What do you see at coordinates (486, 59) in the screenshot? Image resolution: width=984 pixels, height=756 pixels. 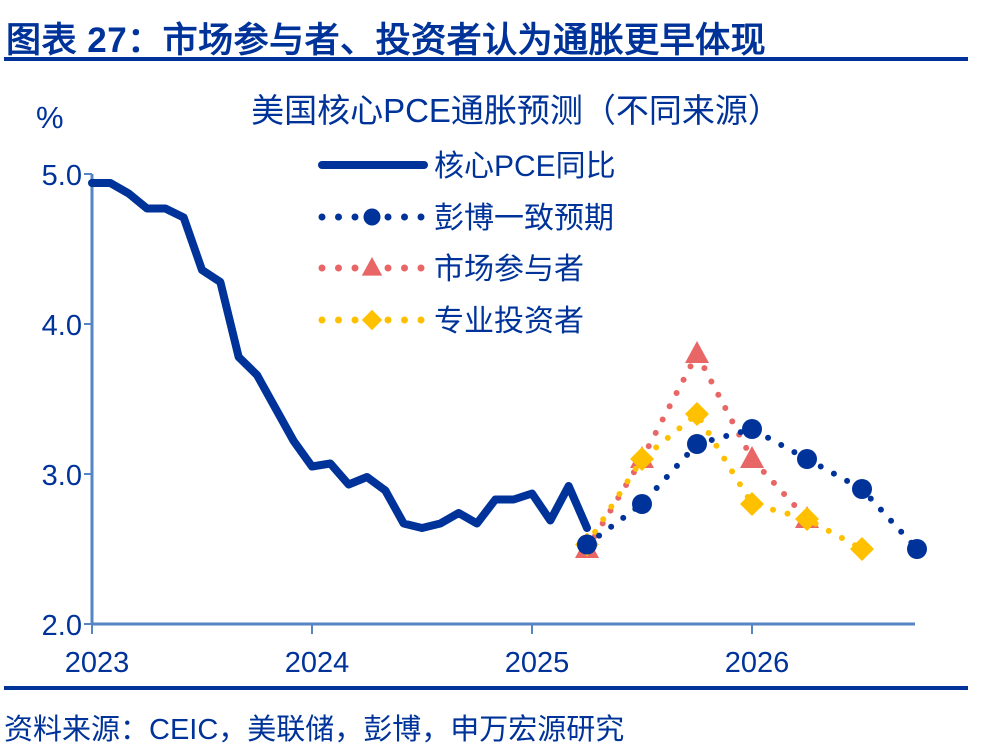 I see `title-rule` at bounding box center [486, 59].